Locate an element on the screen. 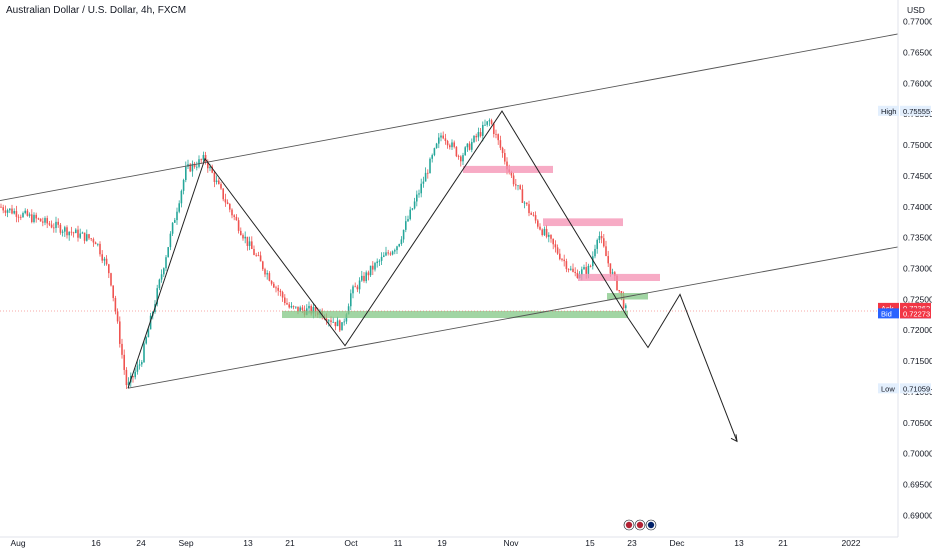 The height and width of the screenshot is (550, 932). price-tag-value: 0.71059 is located at coordinates (916, 388).